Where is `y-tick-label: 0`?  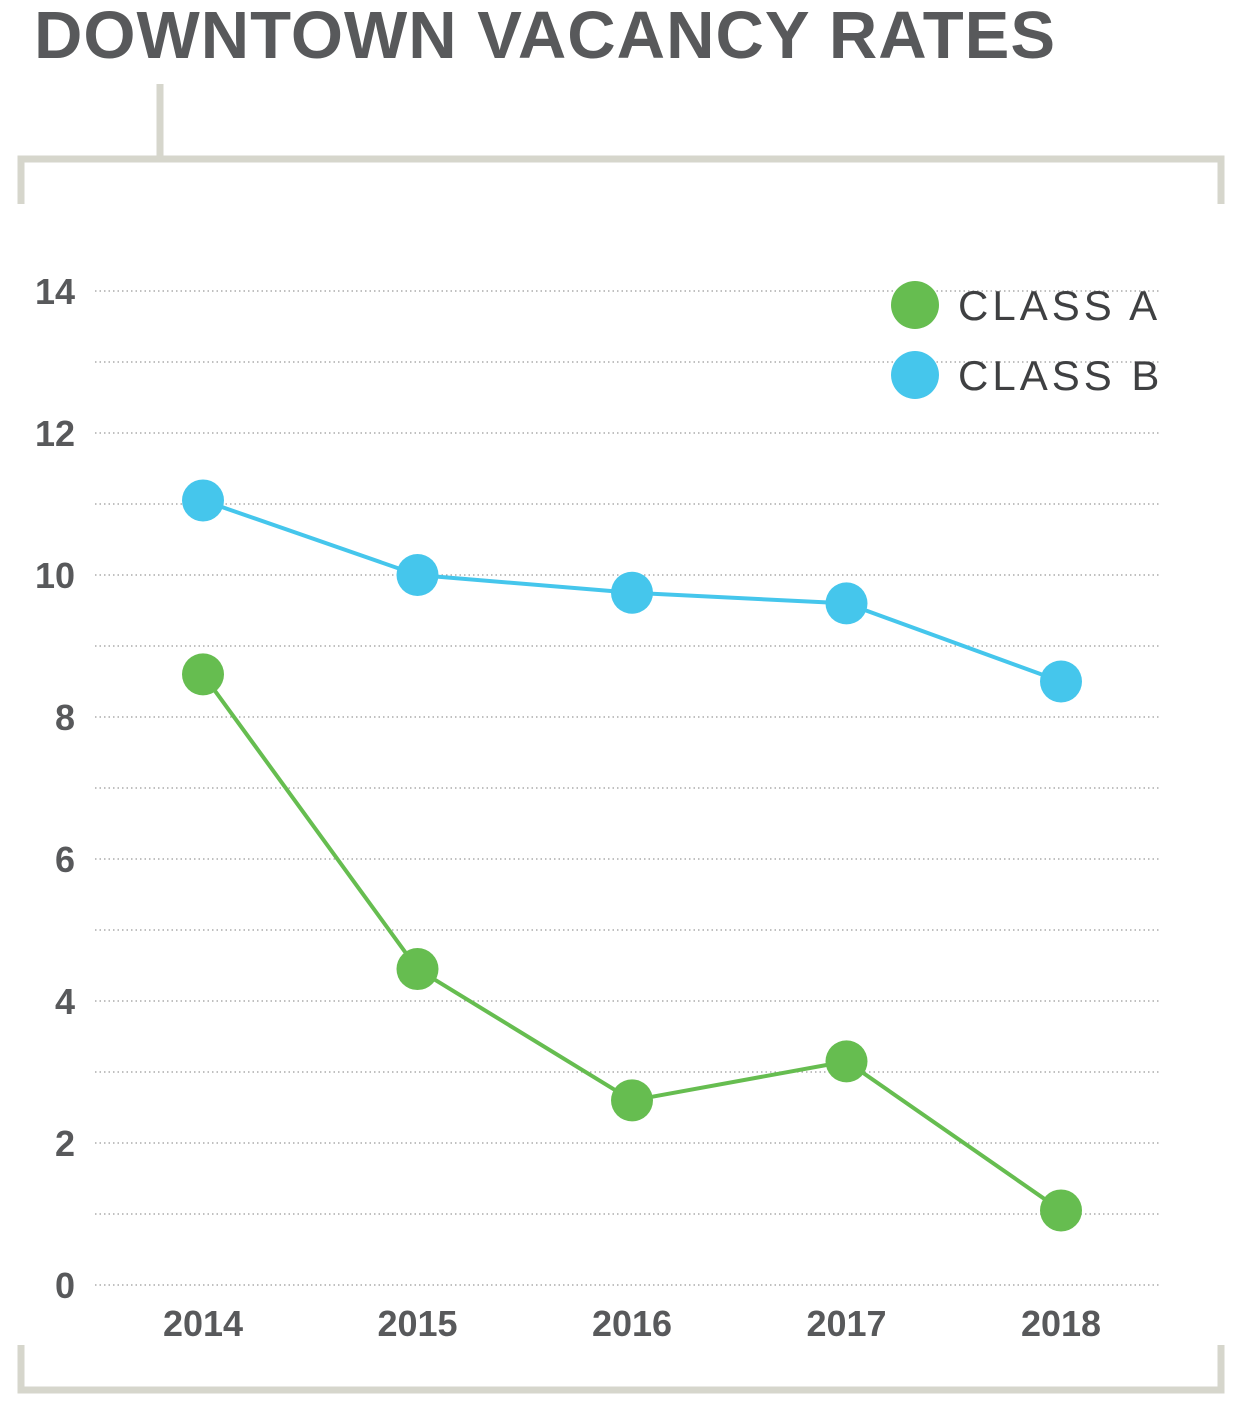
y-tick-label: 0 is located at coordinates (65, 1285).